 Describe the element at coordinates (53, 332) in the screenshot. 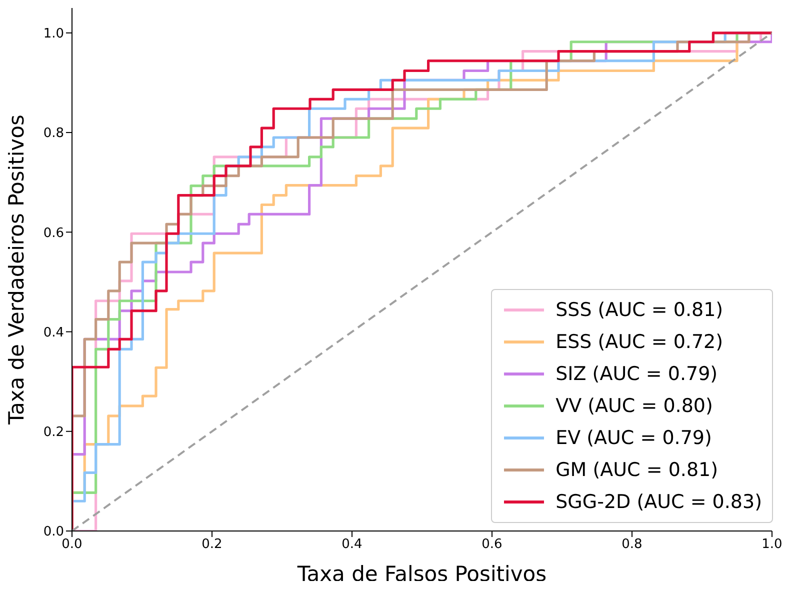

I see `y-tick-label: 0.4` at that location.